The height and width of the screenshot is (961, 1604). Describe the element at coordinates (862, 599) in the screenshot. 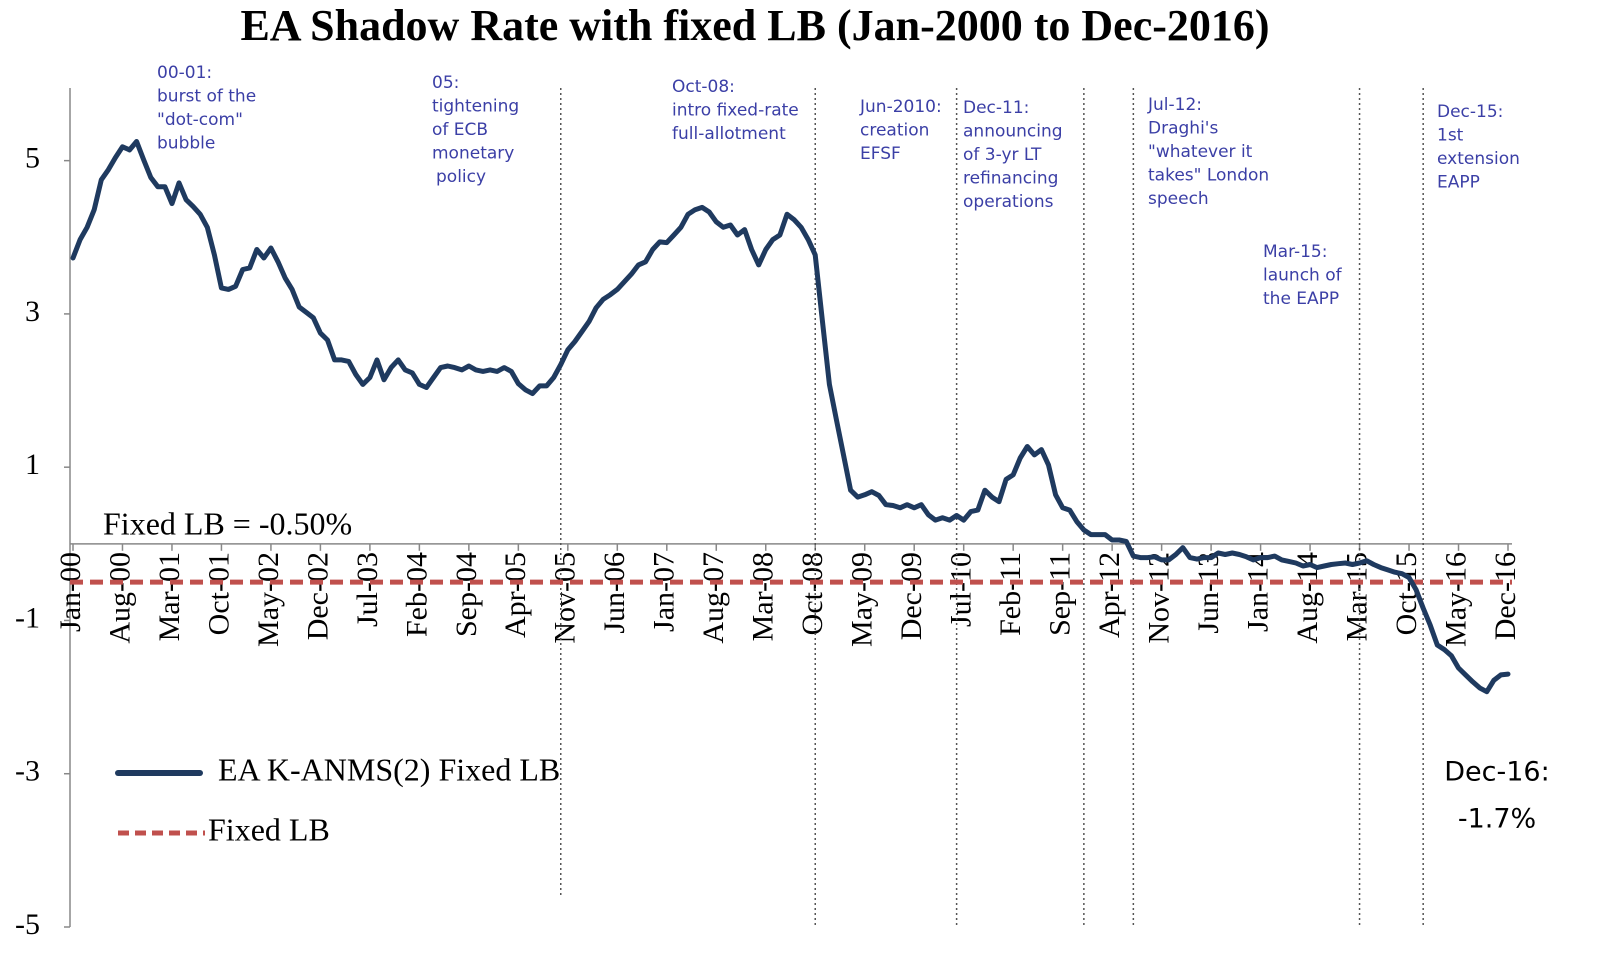

I see `x-tick-label: May-09` at that location.